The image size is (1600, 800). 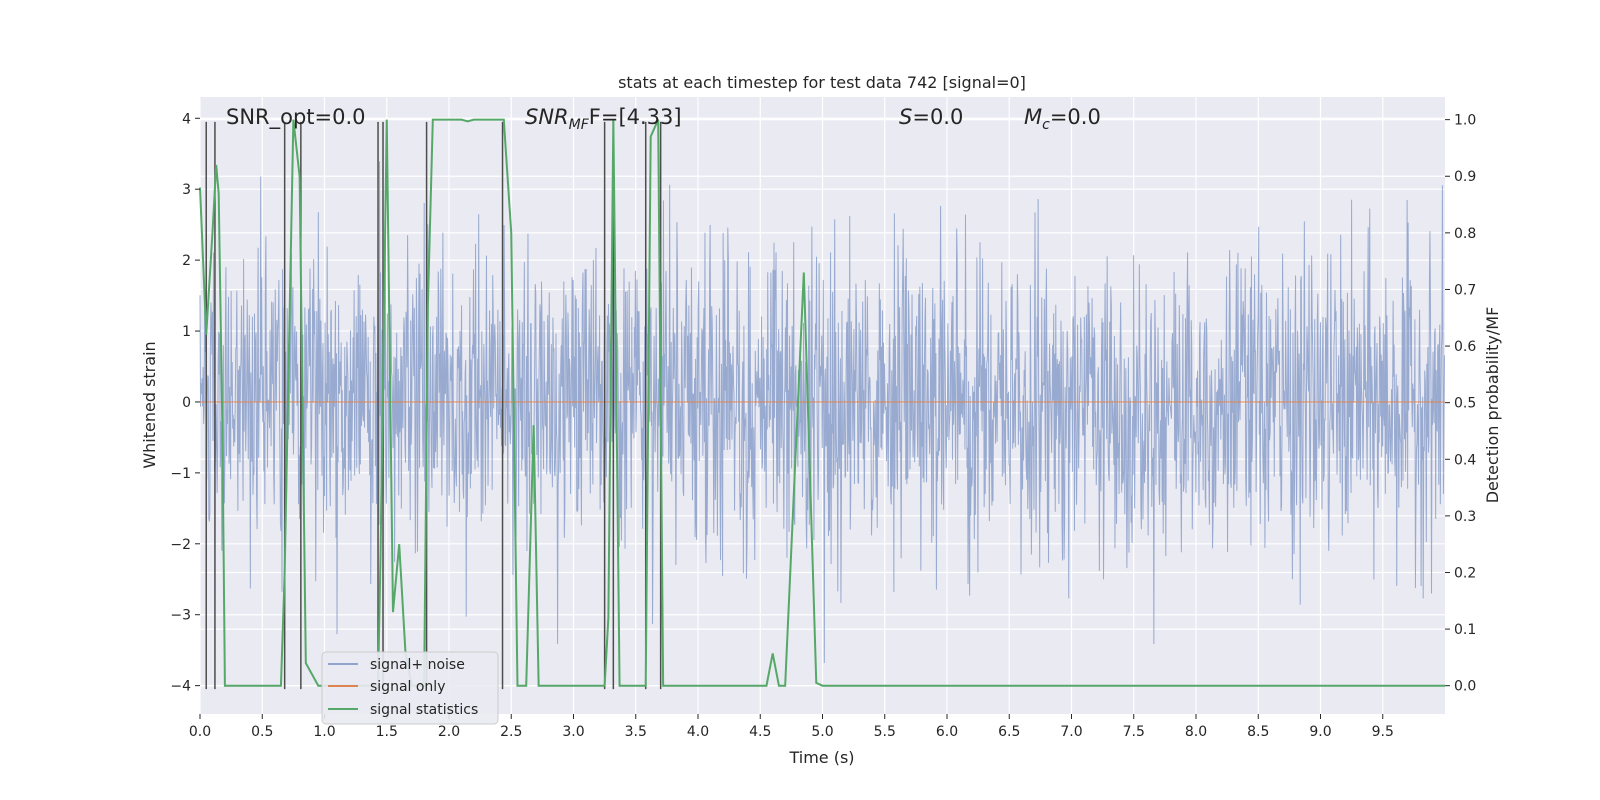 What do you see at coordinates (947, 732) in the screenshot?
I see `x-tick-label: 6.0` at bounding box center [947, 732].